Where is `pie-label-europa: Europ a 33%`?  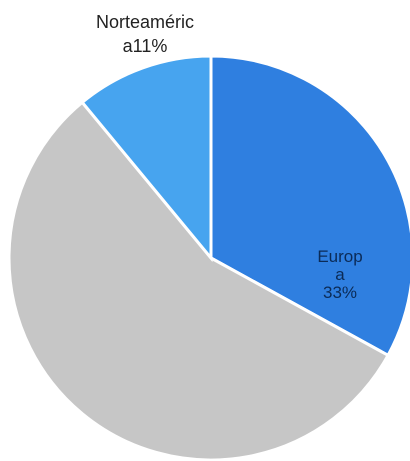 pie-label-europa: Europ a 33% is located at coordinates (339, 274).